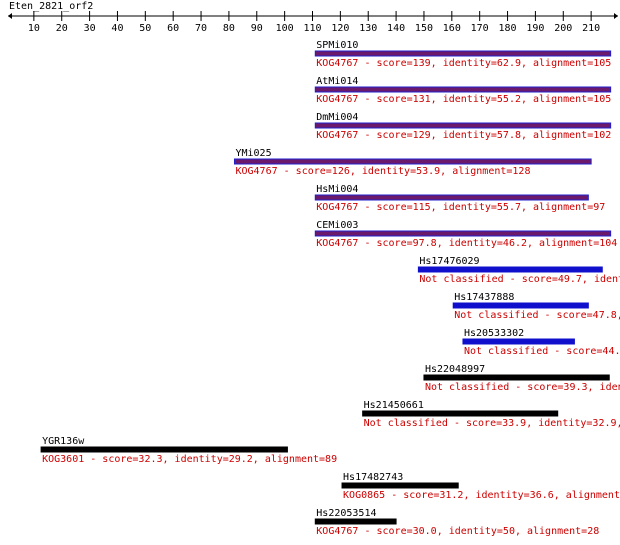 The height and width of the screenshot is (545, 620). Describe the element at coordinates (173, 28) in the screenshot. I see `x-tick-label: 60` at that location.